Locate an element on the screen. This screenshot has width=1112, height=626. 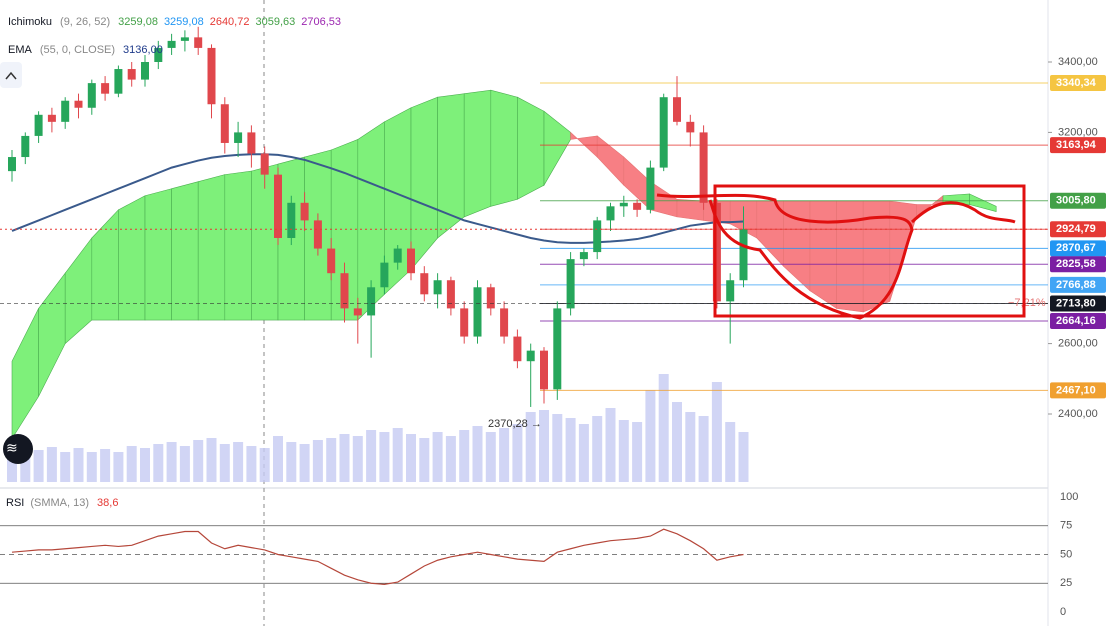
logo is located at coordinates (18, 449).